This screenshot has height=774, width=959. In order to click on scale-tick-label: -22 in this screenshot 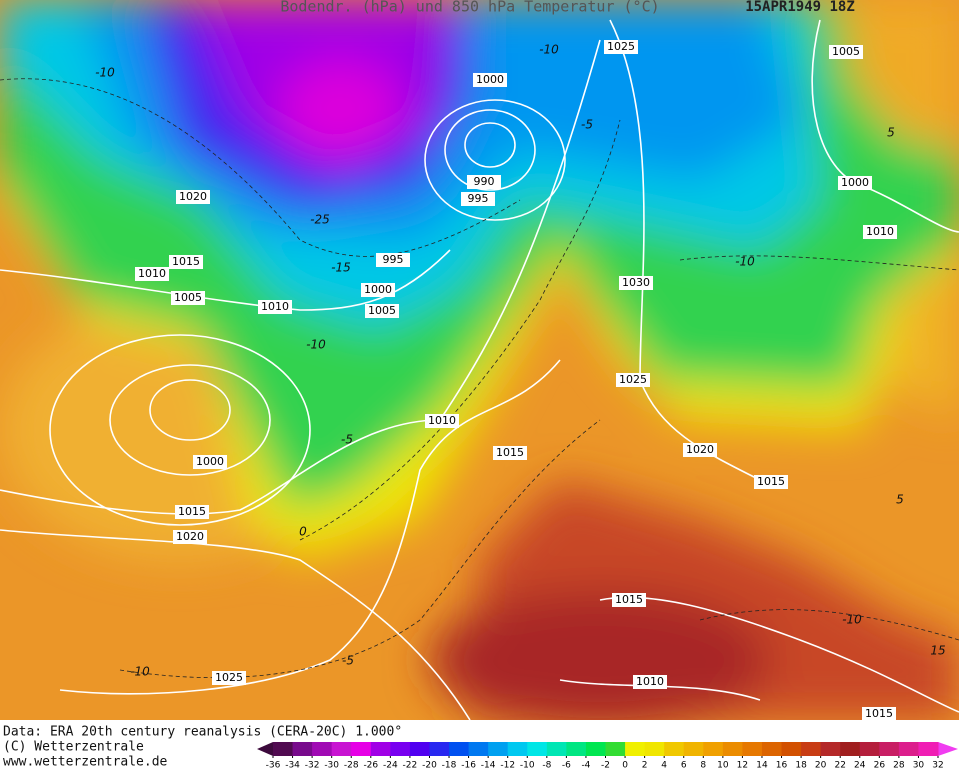, I will do `click(410, 766)`.